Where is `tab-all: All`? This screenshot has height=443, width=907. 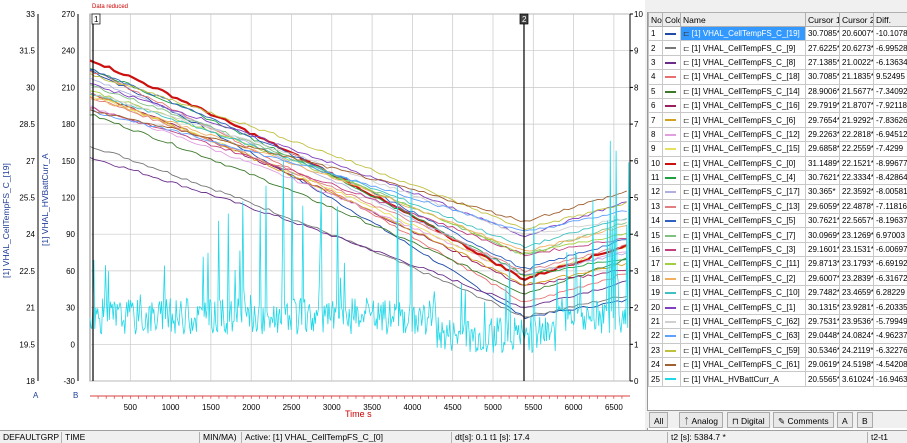 tab-all: All is located at coordinates (659, 420).